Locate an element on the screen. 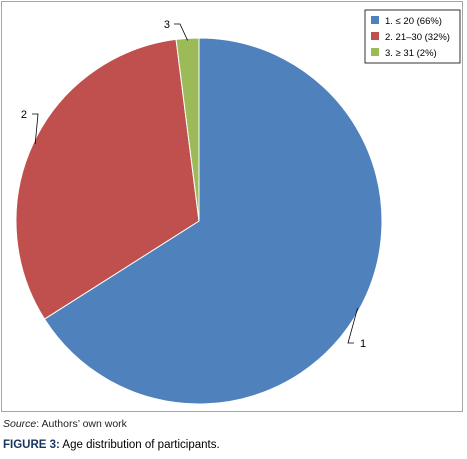 Image resolution: width=467 pixels, height=459 pixels. slice-label-3: 3 is located at coordinates (167, 25).